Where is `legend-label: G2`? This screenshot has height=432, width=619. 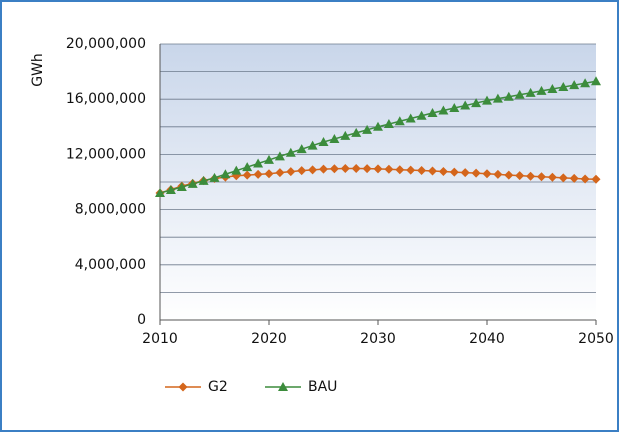 legend-label: G2 is located at coordinates (218, 387).